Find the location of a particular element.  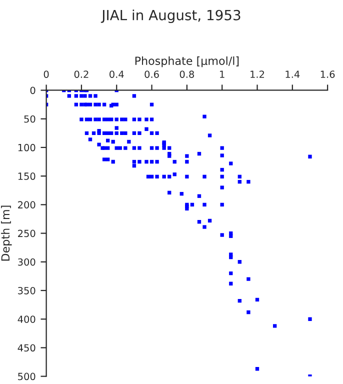

y-tick-label: 500 is located at coordinates (27, 376).